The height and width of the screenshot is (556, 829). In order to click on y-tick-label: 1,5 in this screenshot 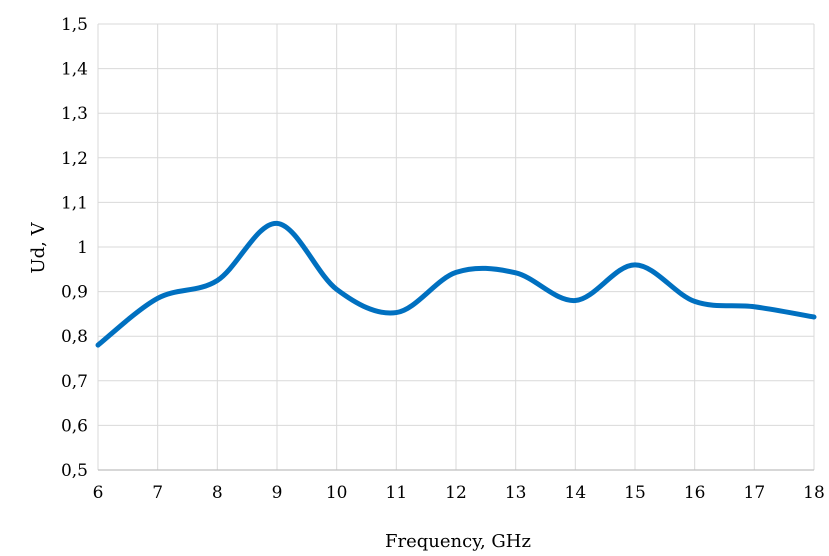, I will do `click(74, 25)`.